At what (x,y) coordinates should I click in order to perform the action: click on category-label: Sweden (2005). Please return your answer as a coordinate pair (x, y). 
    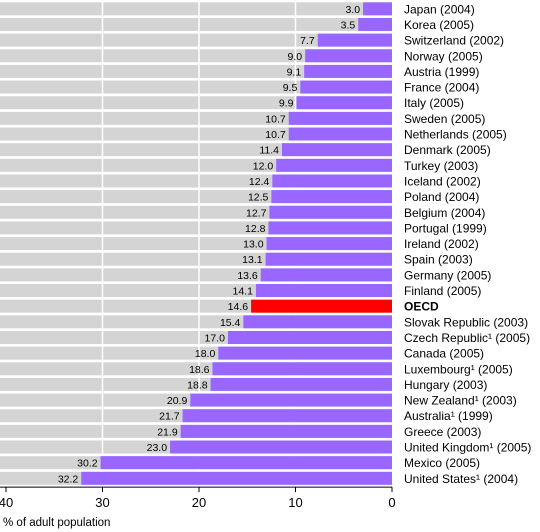
    Looking at the image, I should click on (444, 119).